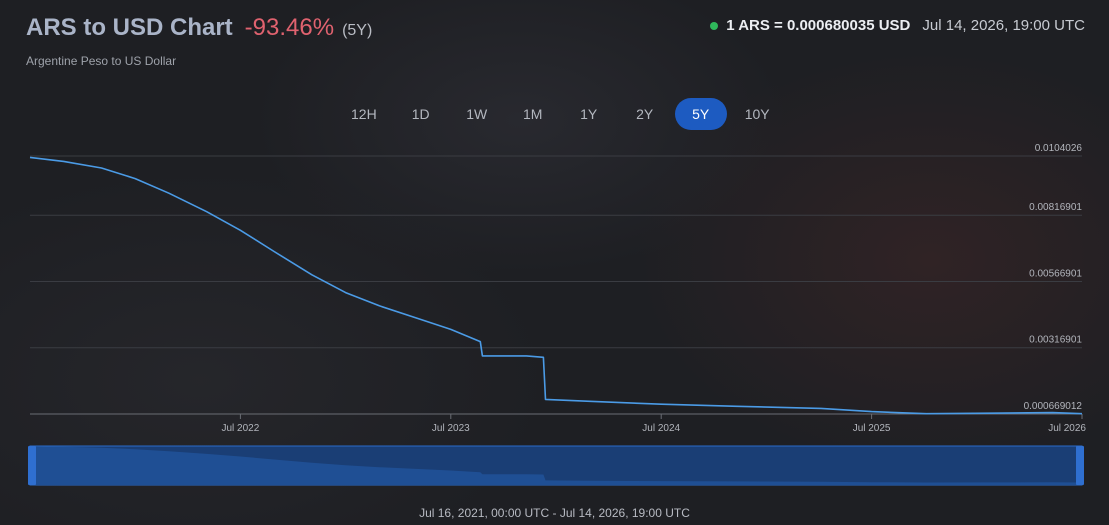 This screenshot has height=525, width=1109. I want to click on y-tick-label: 0.00316901, so click(1055, 340).